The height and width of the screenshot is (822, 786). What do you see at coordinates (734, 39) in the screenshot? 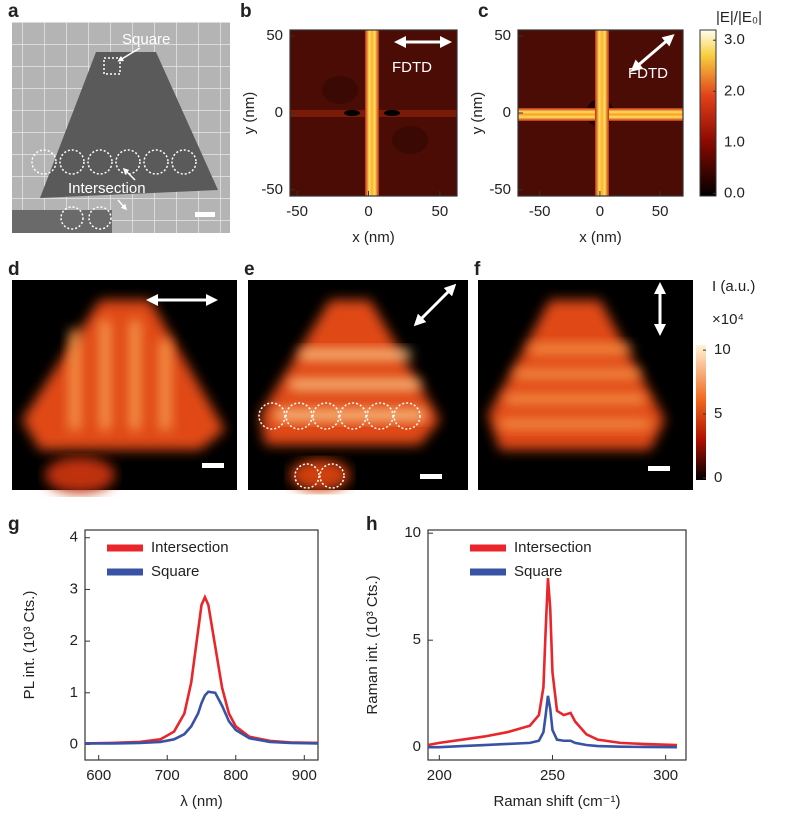
I see `colorbar-tick-label: 3.0` at bounding box center [734, 39].